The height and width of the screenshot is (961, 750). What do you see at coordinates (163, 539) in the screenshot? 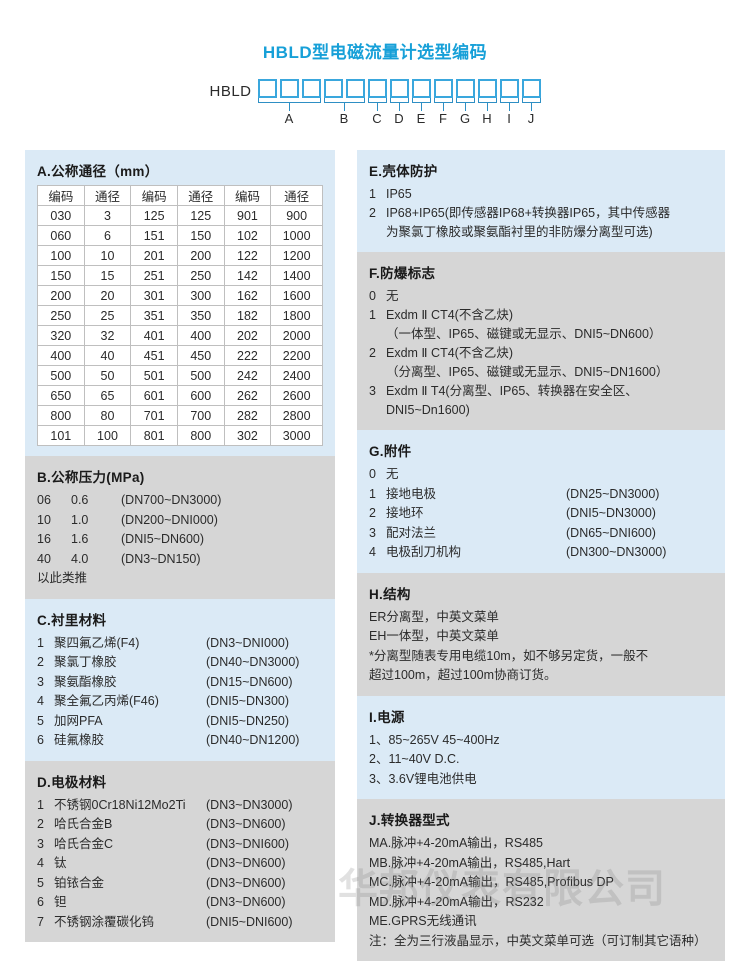
I see `pressure-range: (DNI5~DN600)` at bounding box center [163, 539].